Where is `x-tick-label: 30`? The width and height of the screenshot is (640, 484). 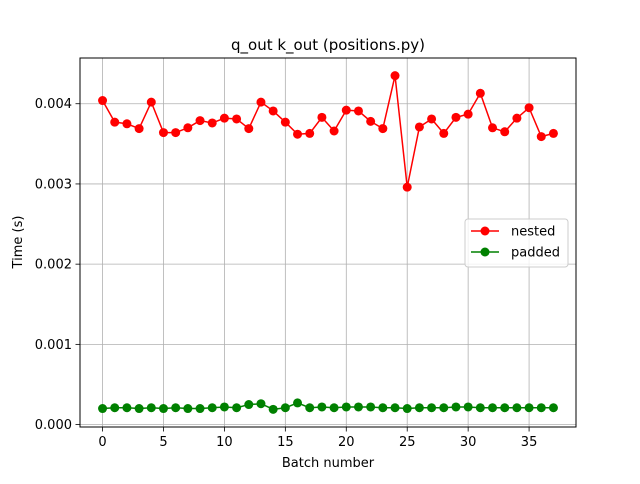 x-tick-label: 30 is located at coordinates (468, 442).